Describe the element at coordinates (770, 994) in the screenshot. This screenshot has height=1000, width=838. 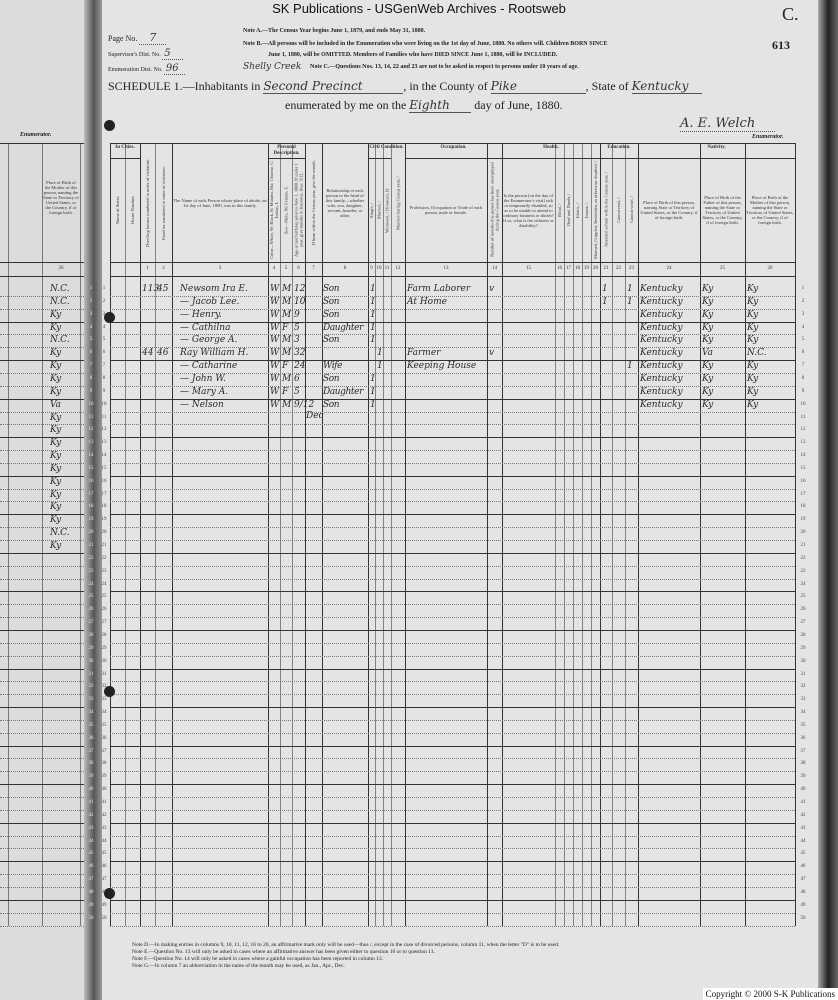
I see `copyright-notice: Copyright © 2000 S-K Publications` at that location.